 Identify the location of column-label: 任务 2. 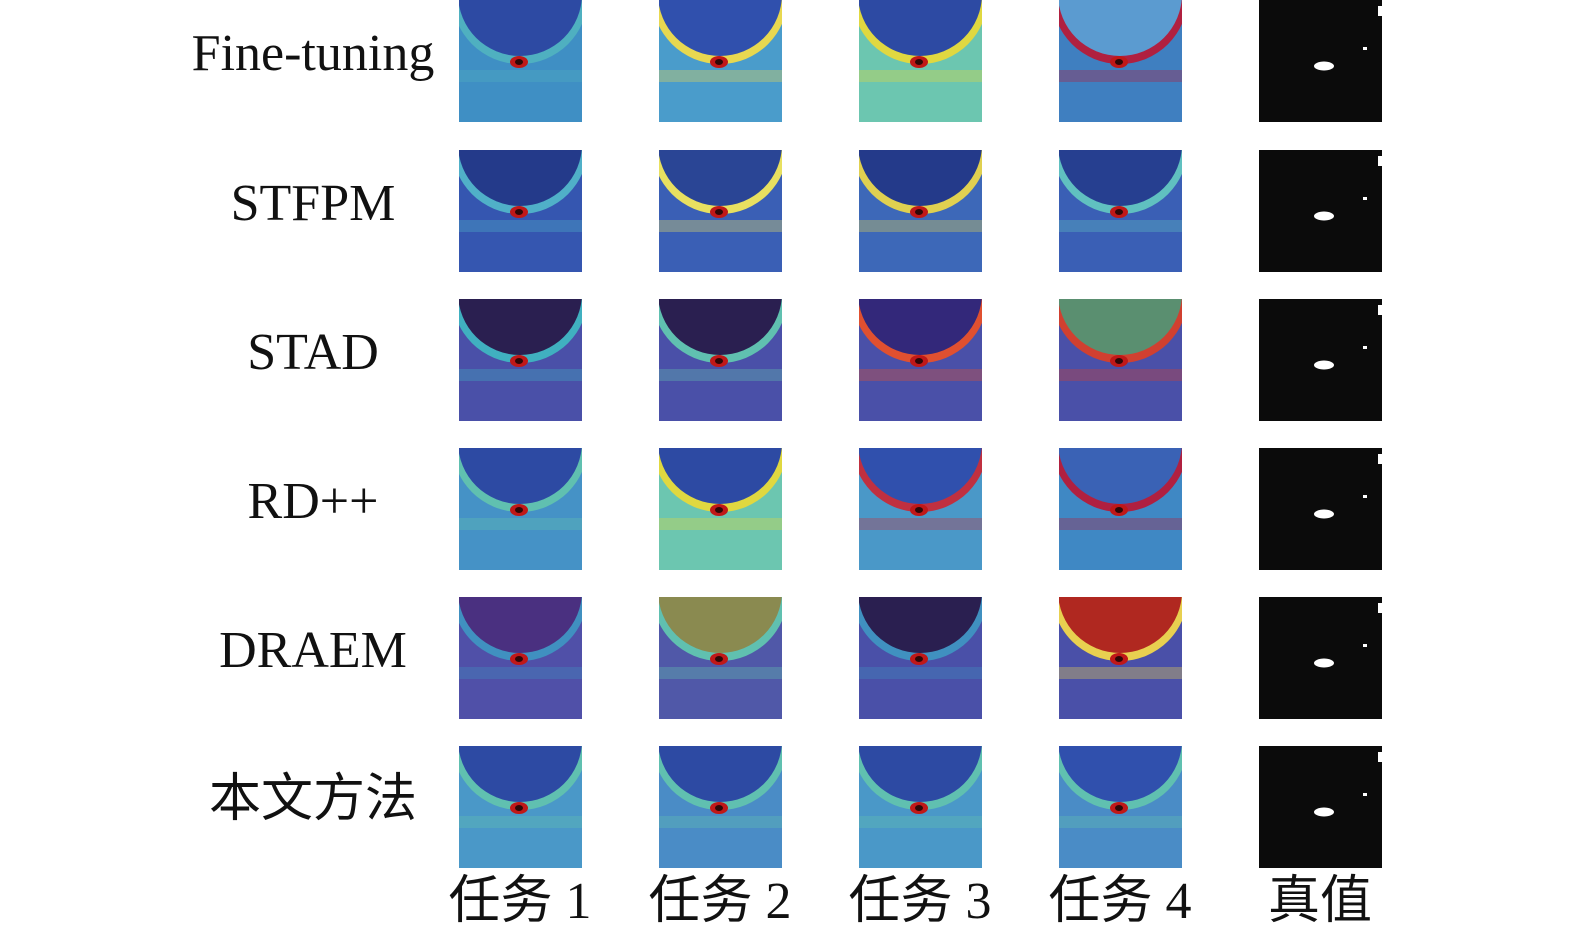
(719, 901).